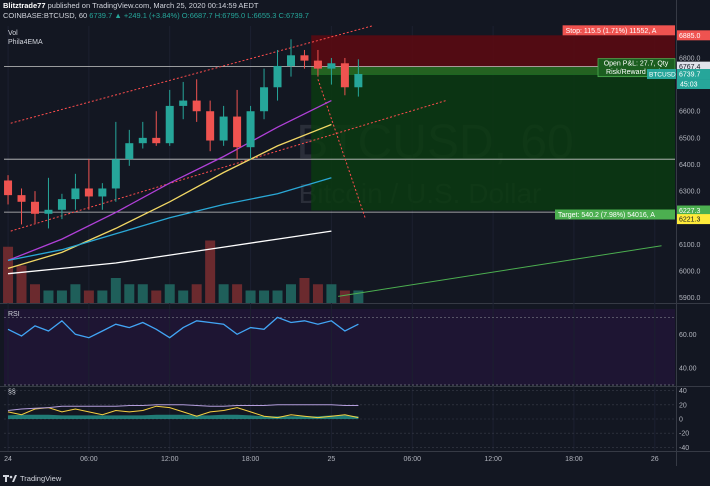 The image size is (710, 486). I want to click on oscillator-pane, so click(339, 419).